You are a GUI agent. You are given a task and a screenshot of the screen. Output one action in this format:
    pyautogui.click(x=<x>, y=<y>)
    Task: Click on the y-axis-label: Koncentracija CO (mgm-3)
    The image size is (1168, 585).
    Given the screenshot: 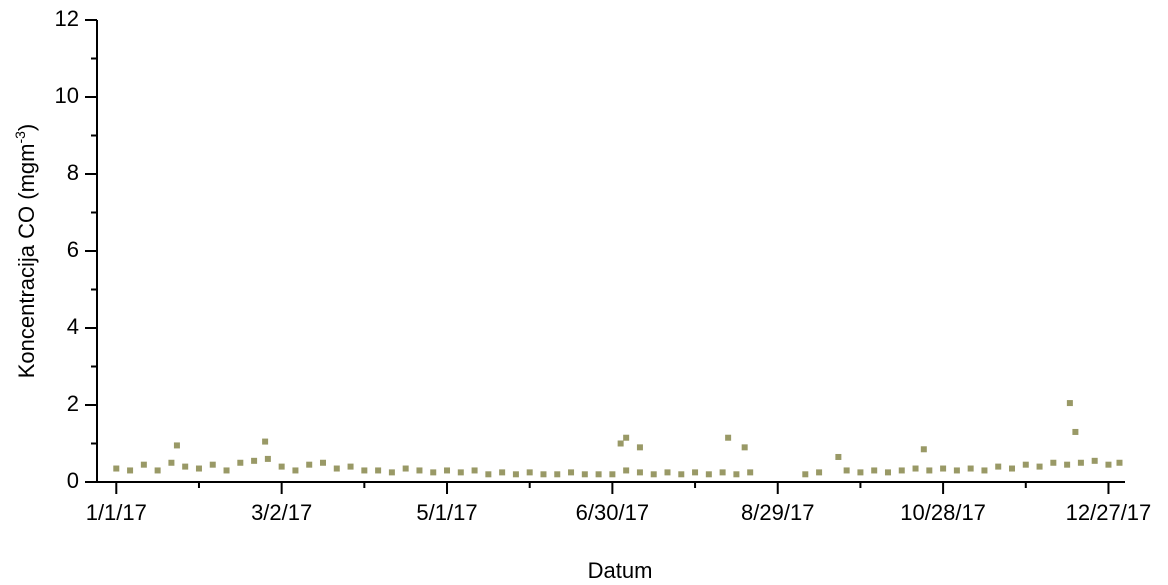 What is the action you would take?
    pyautogui.click(x=25, y=251)
    